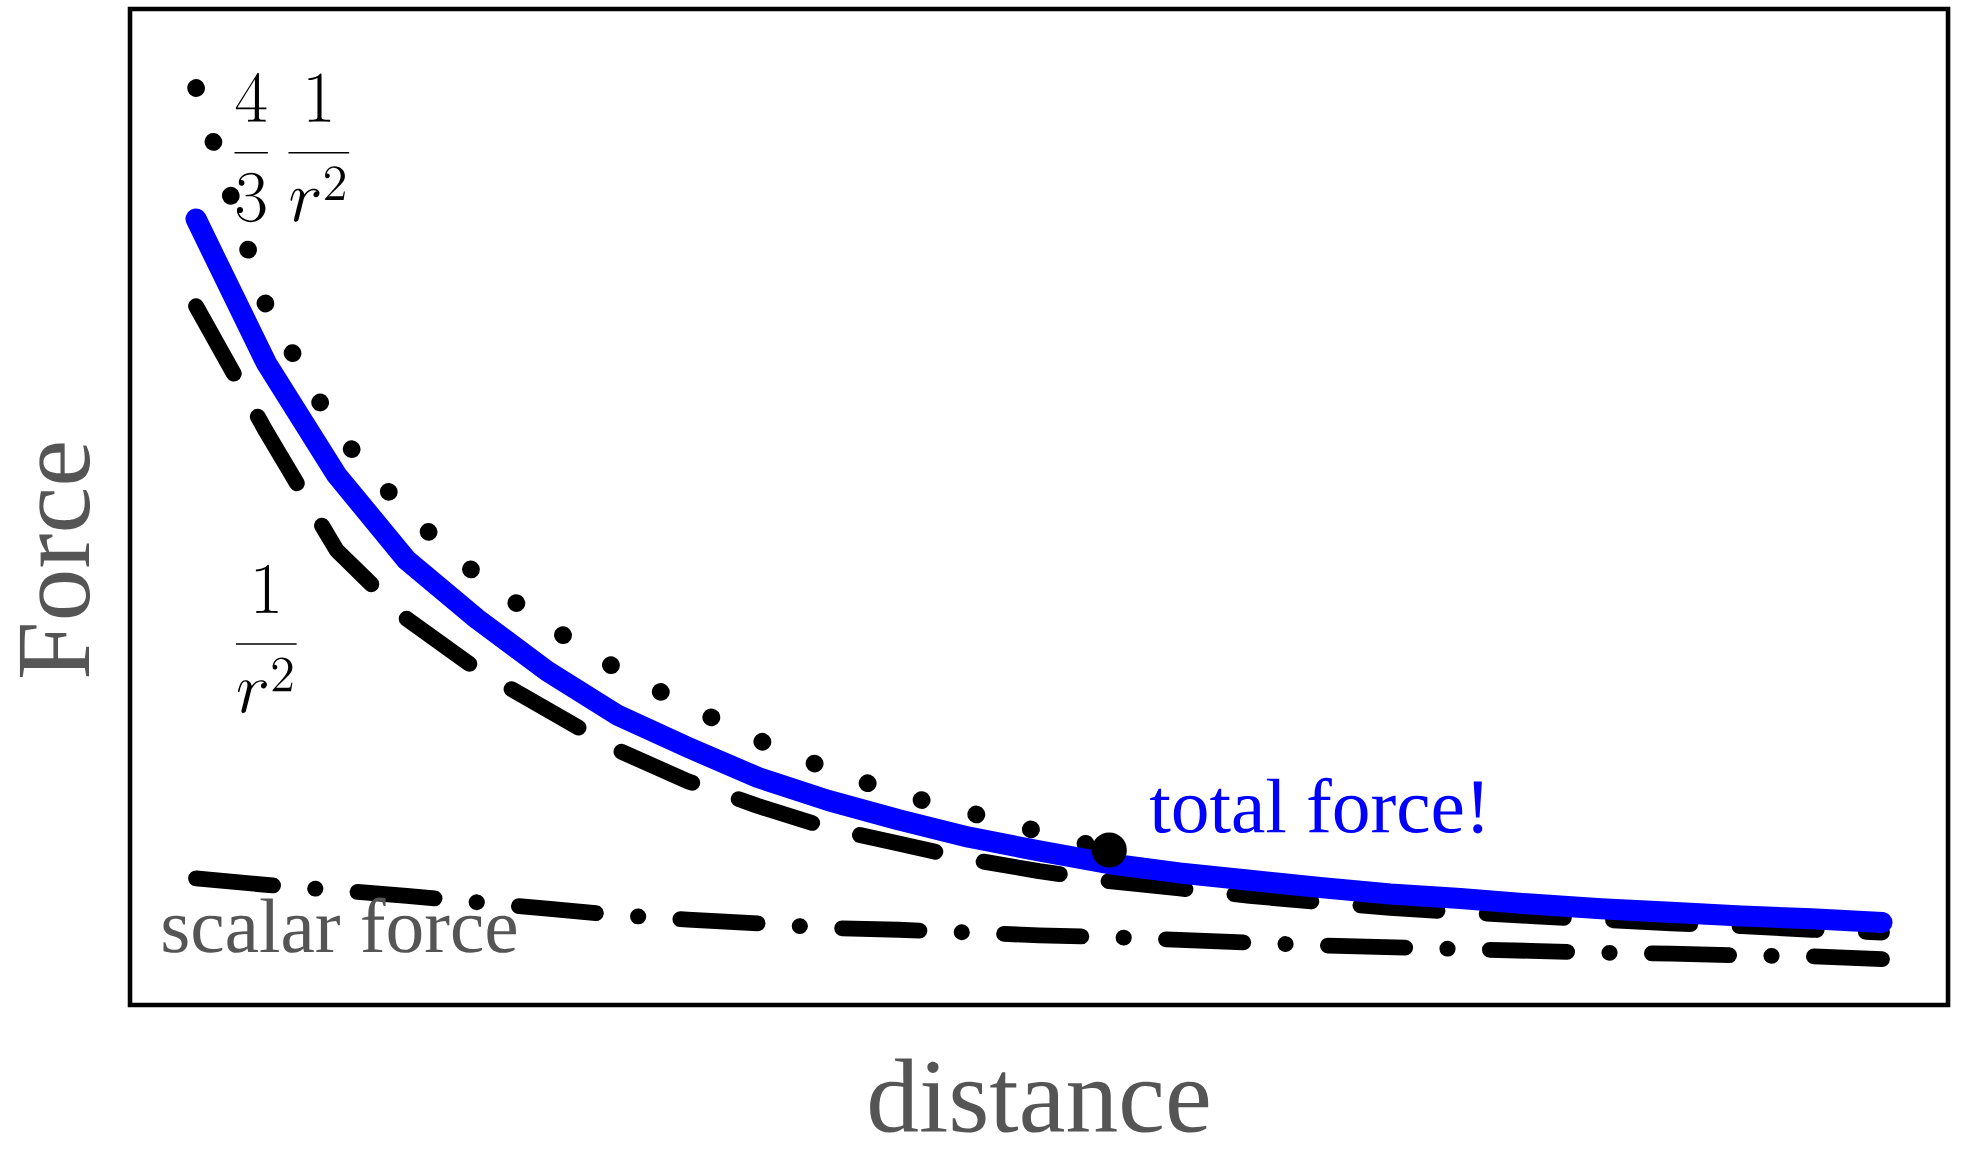 The width and height of the screenshot is (1961, 1150). Describe the element at coordinates (339, 925) in the screenshot. I see `series-label: scalar force` at that location.